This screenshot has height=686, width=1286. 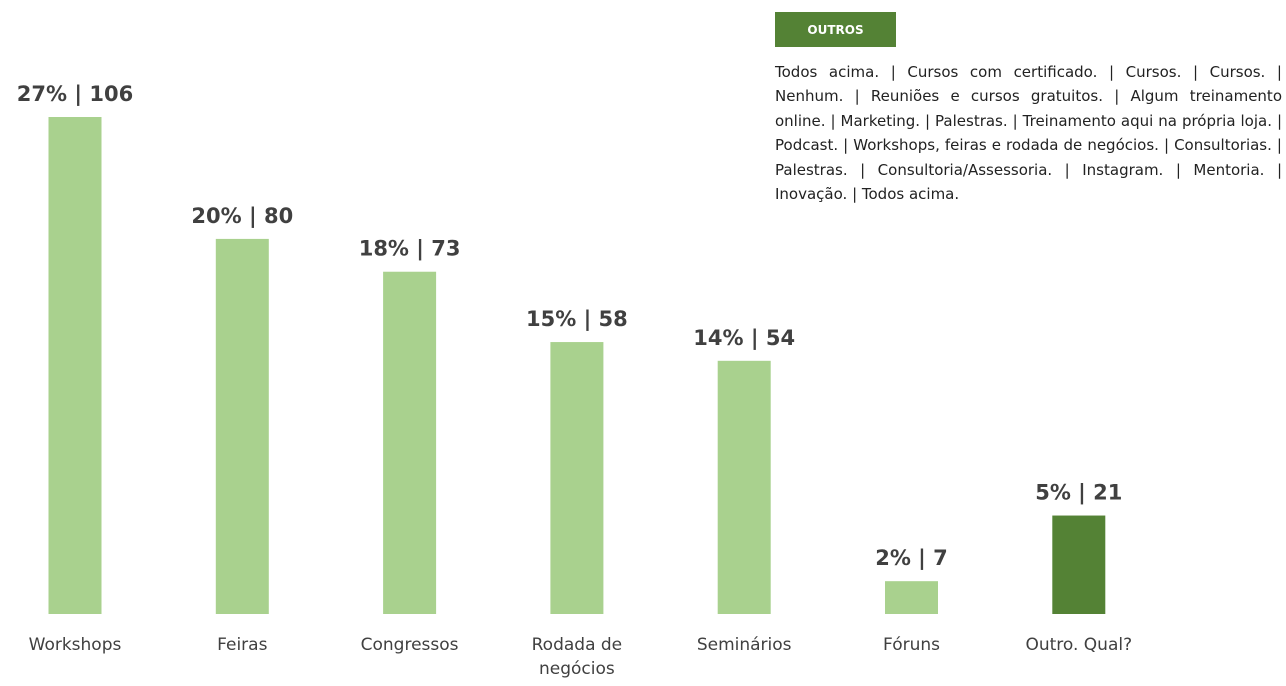 I want to click on category-label: Workshops, so click(x=75, y=645).